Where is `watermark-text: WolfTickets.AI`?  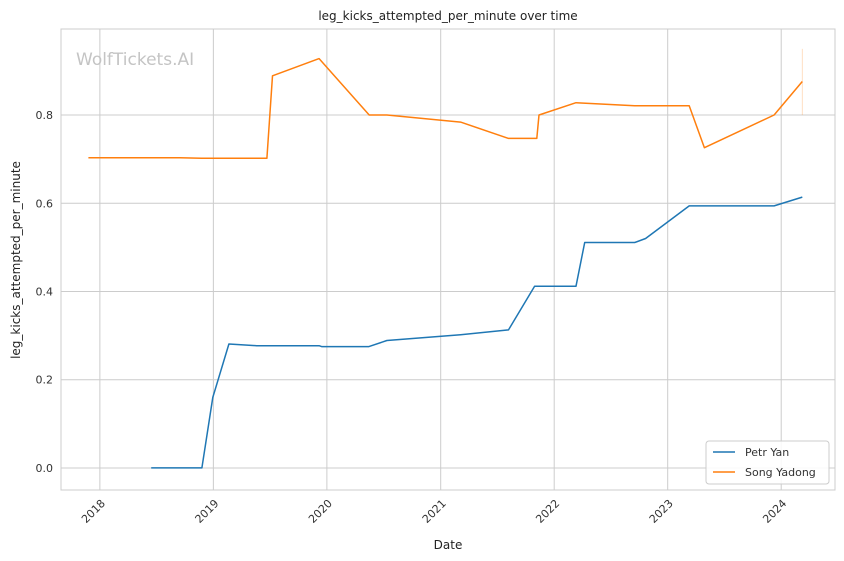
watermark-text: WolfTickets.AI is located at coordinates (135, 60).